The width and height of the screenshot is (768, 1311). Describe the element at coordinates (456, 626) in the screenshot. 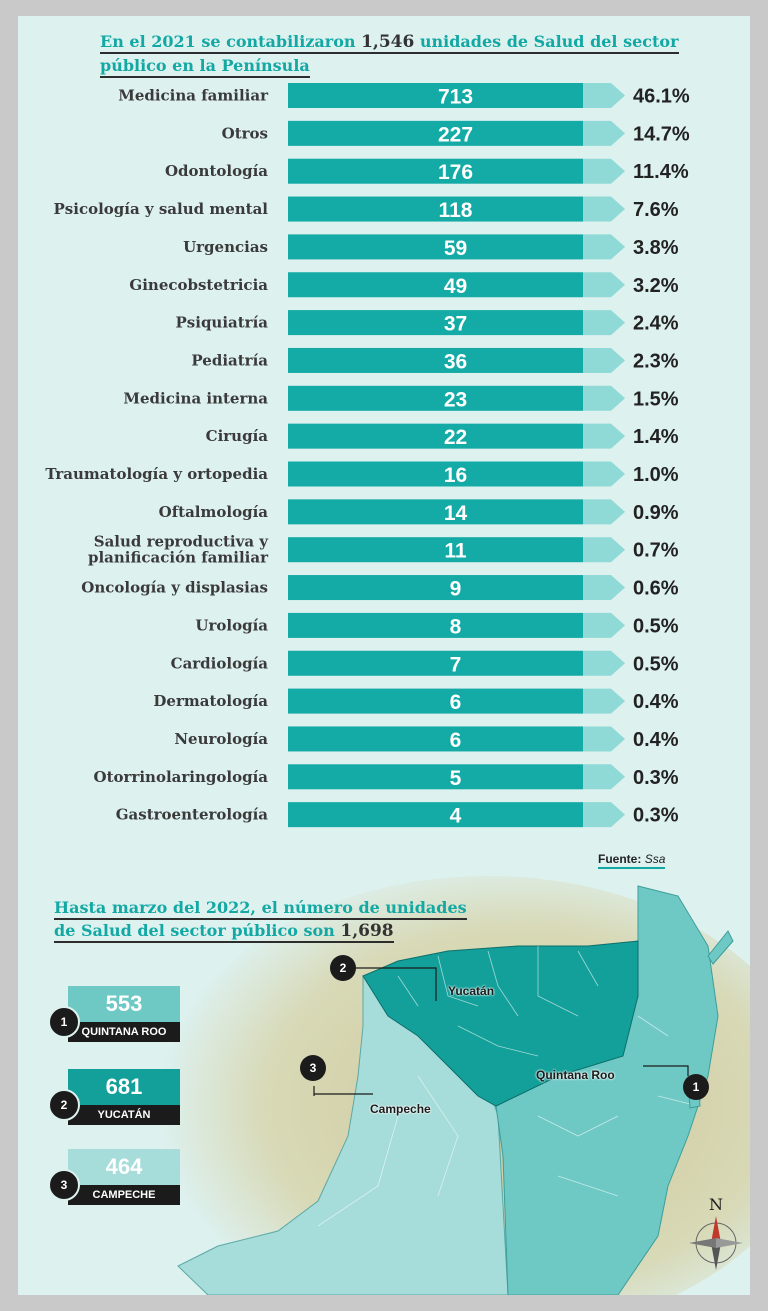

I see `bar-value-label: 8` at that location.